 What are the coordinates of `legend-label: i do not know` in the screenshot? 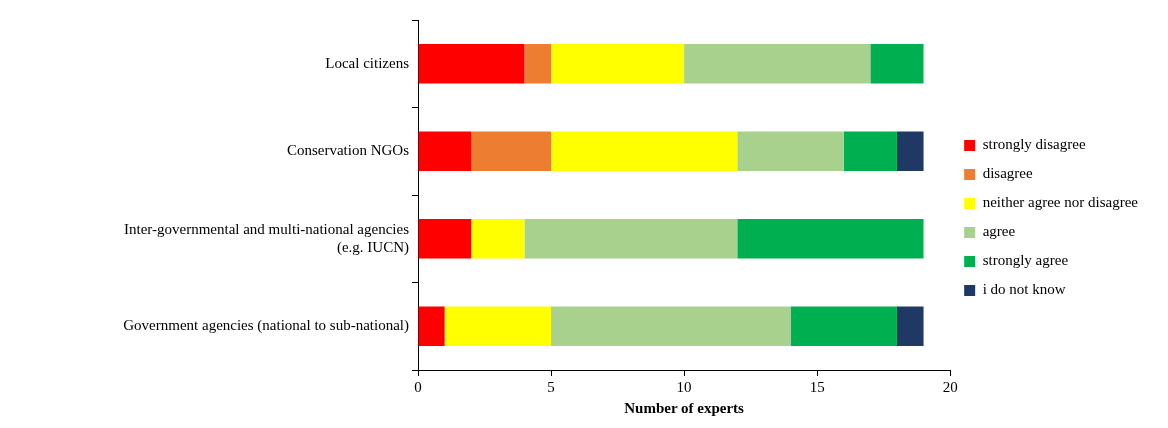 It's located at (1024, 289).